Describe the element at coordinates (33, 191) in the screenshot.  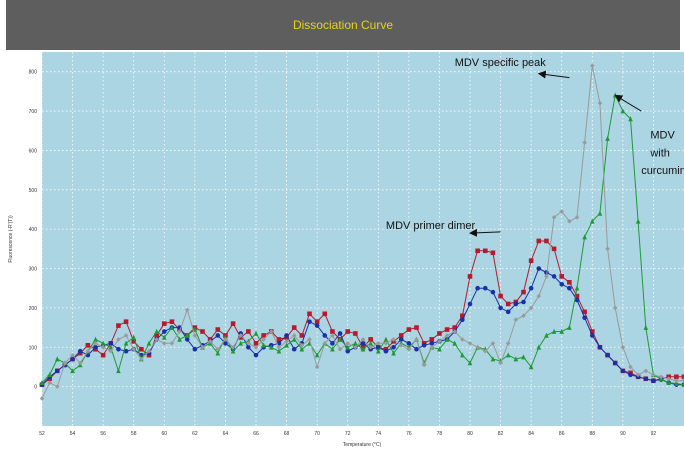
I see `y-tick-label: 500` at that location.